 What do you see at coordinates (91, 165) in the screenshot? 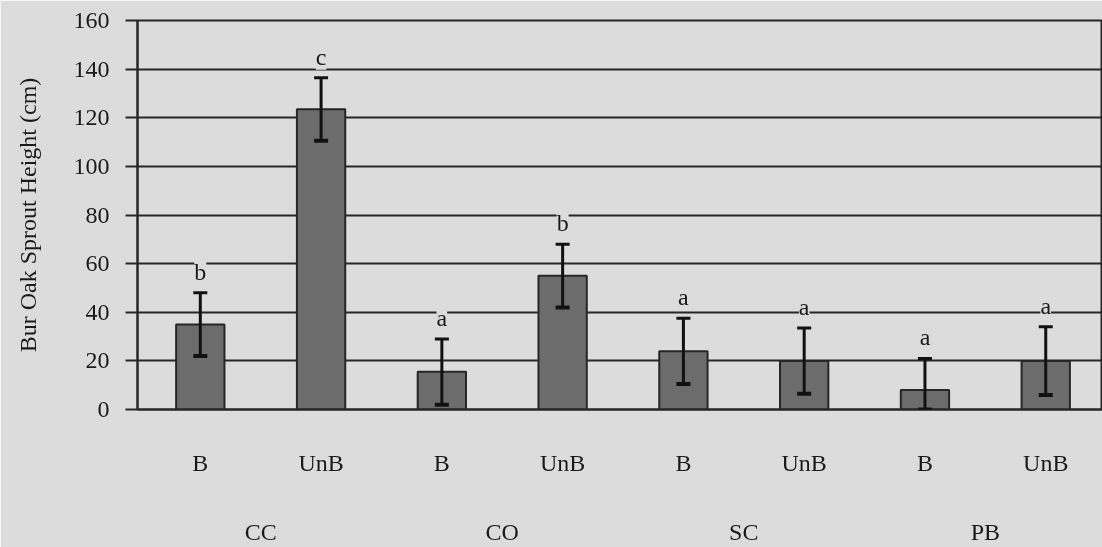
I see `y-tick-label: 100` at bounding box center [91, 165].